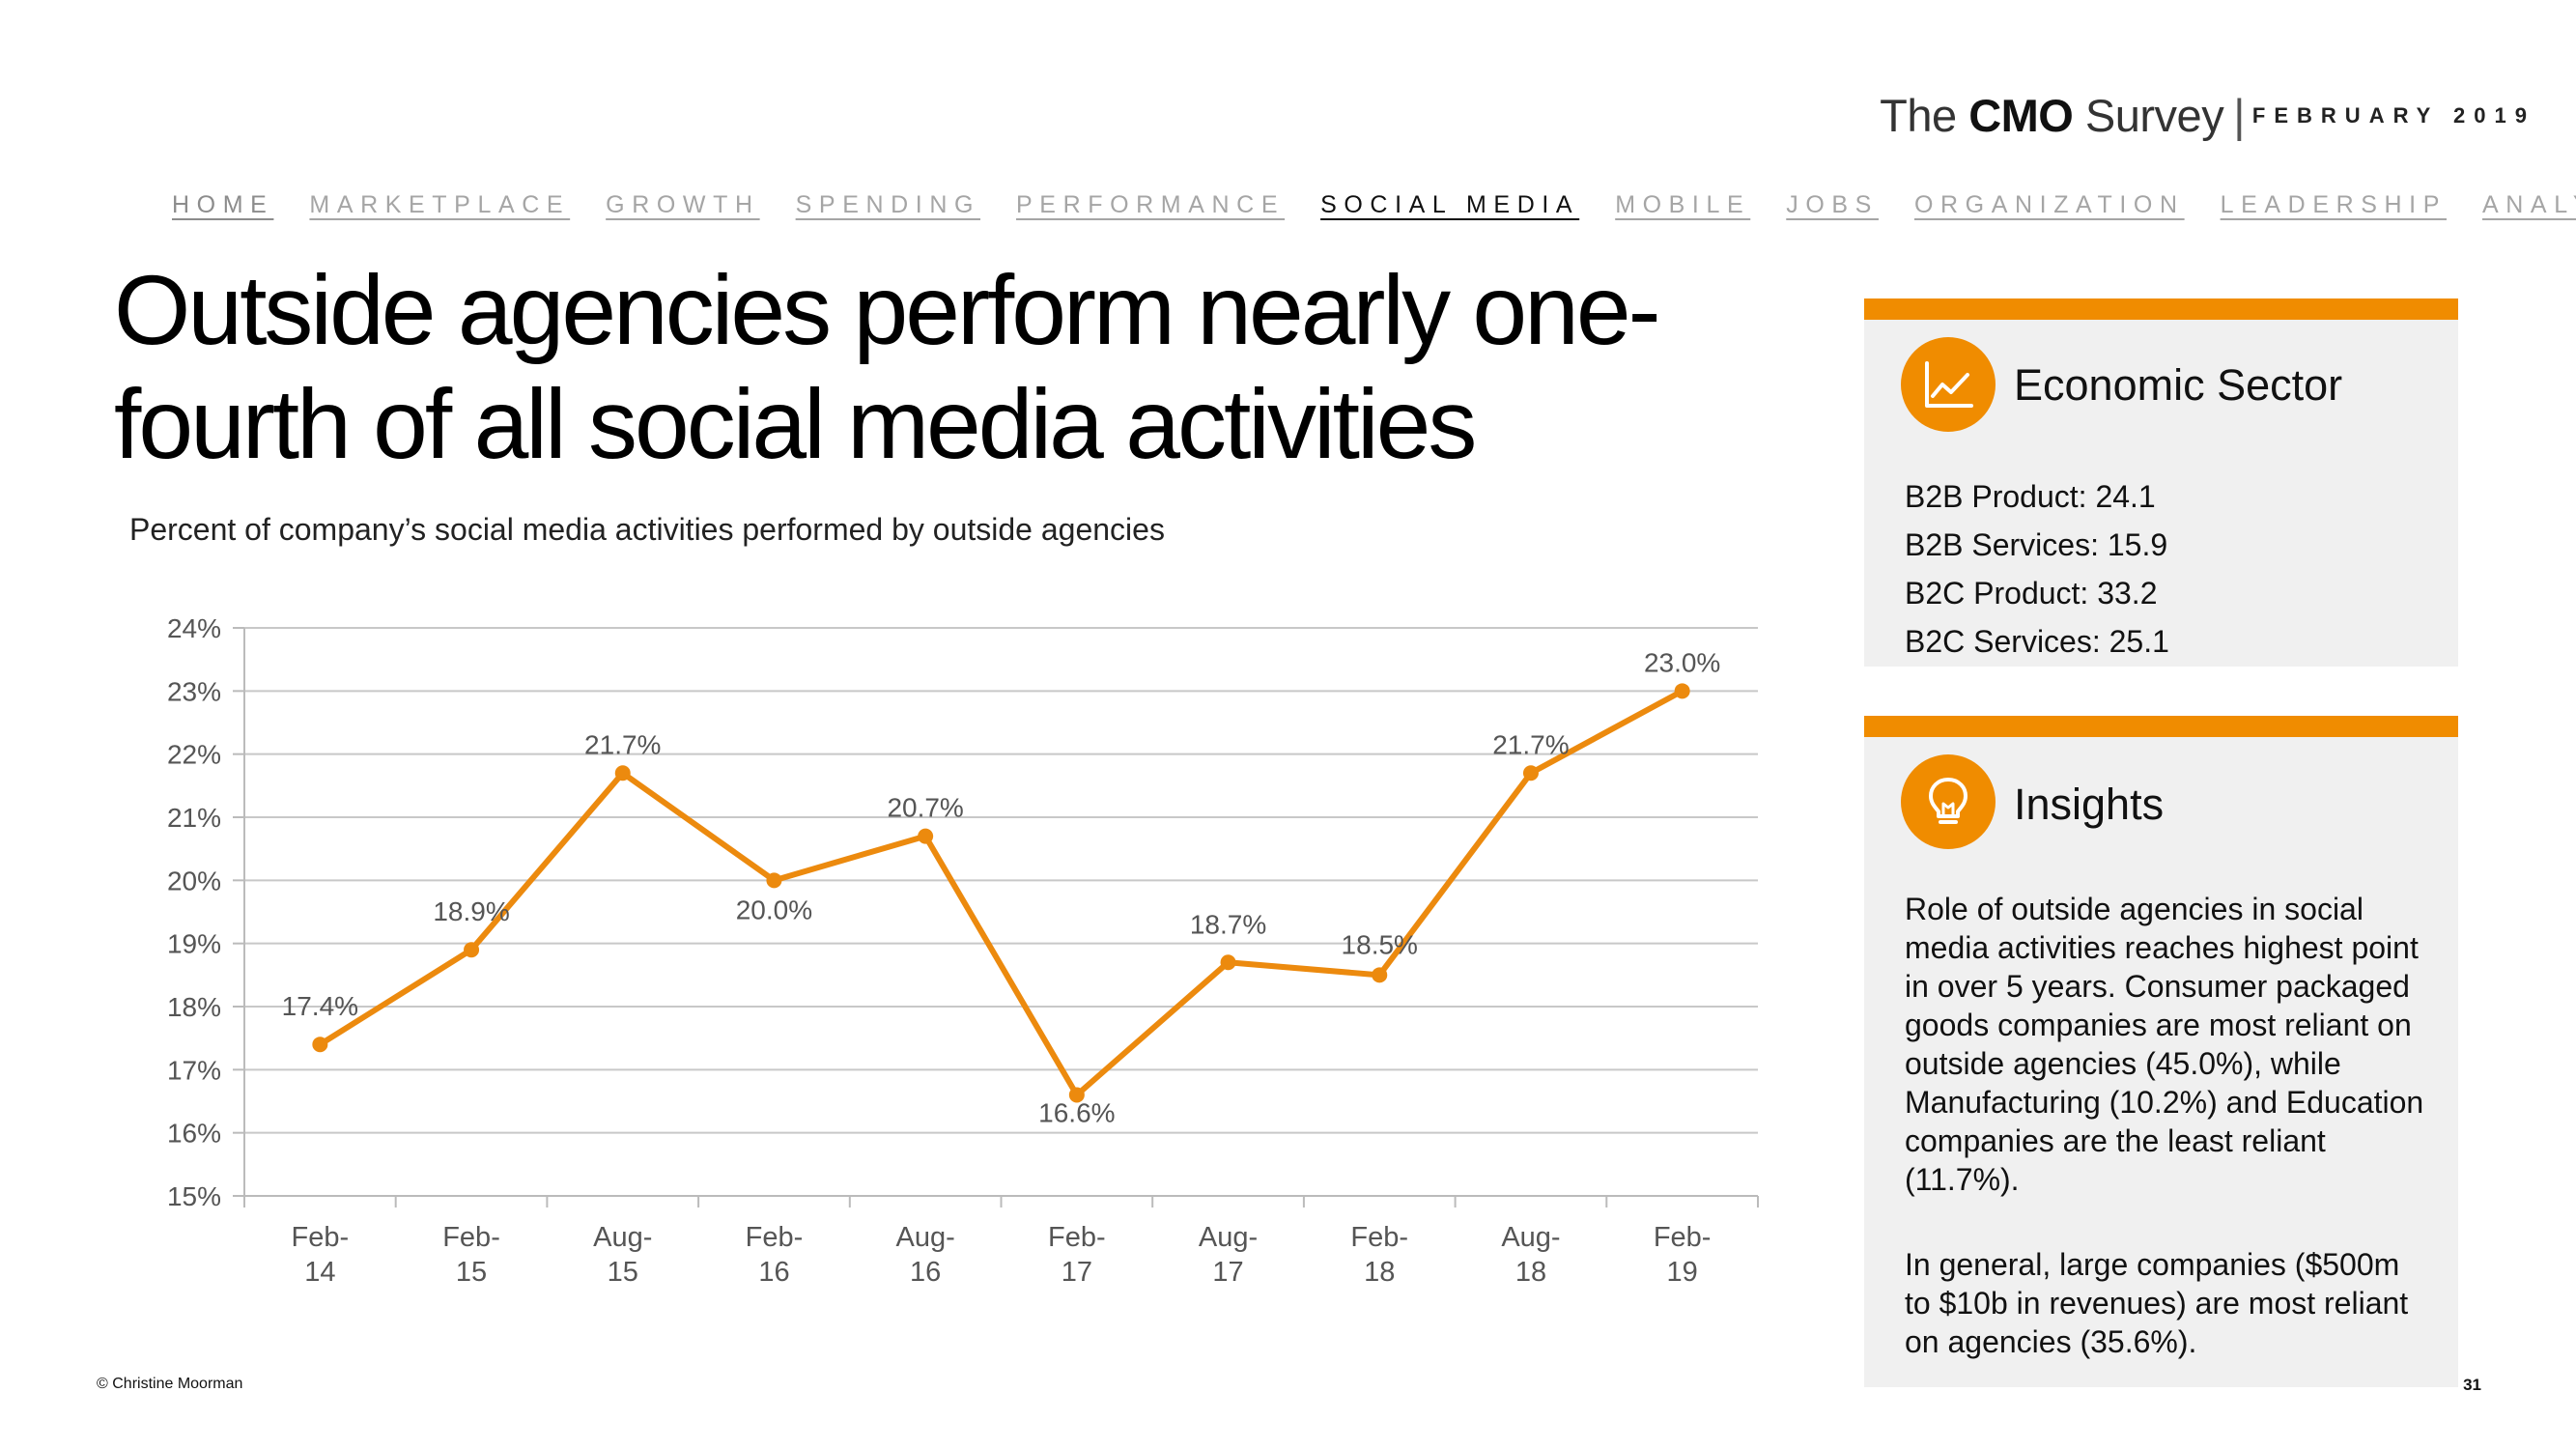 Image resolution: width=2576 pixels, height=1449 pixels. I want to click on brand-logo: The CMO Survey | FEBRUARY 2019, so click(2207, 115).